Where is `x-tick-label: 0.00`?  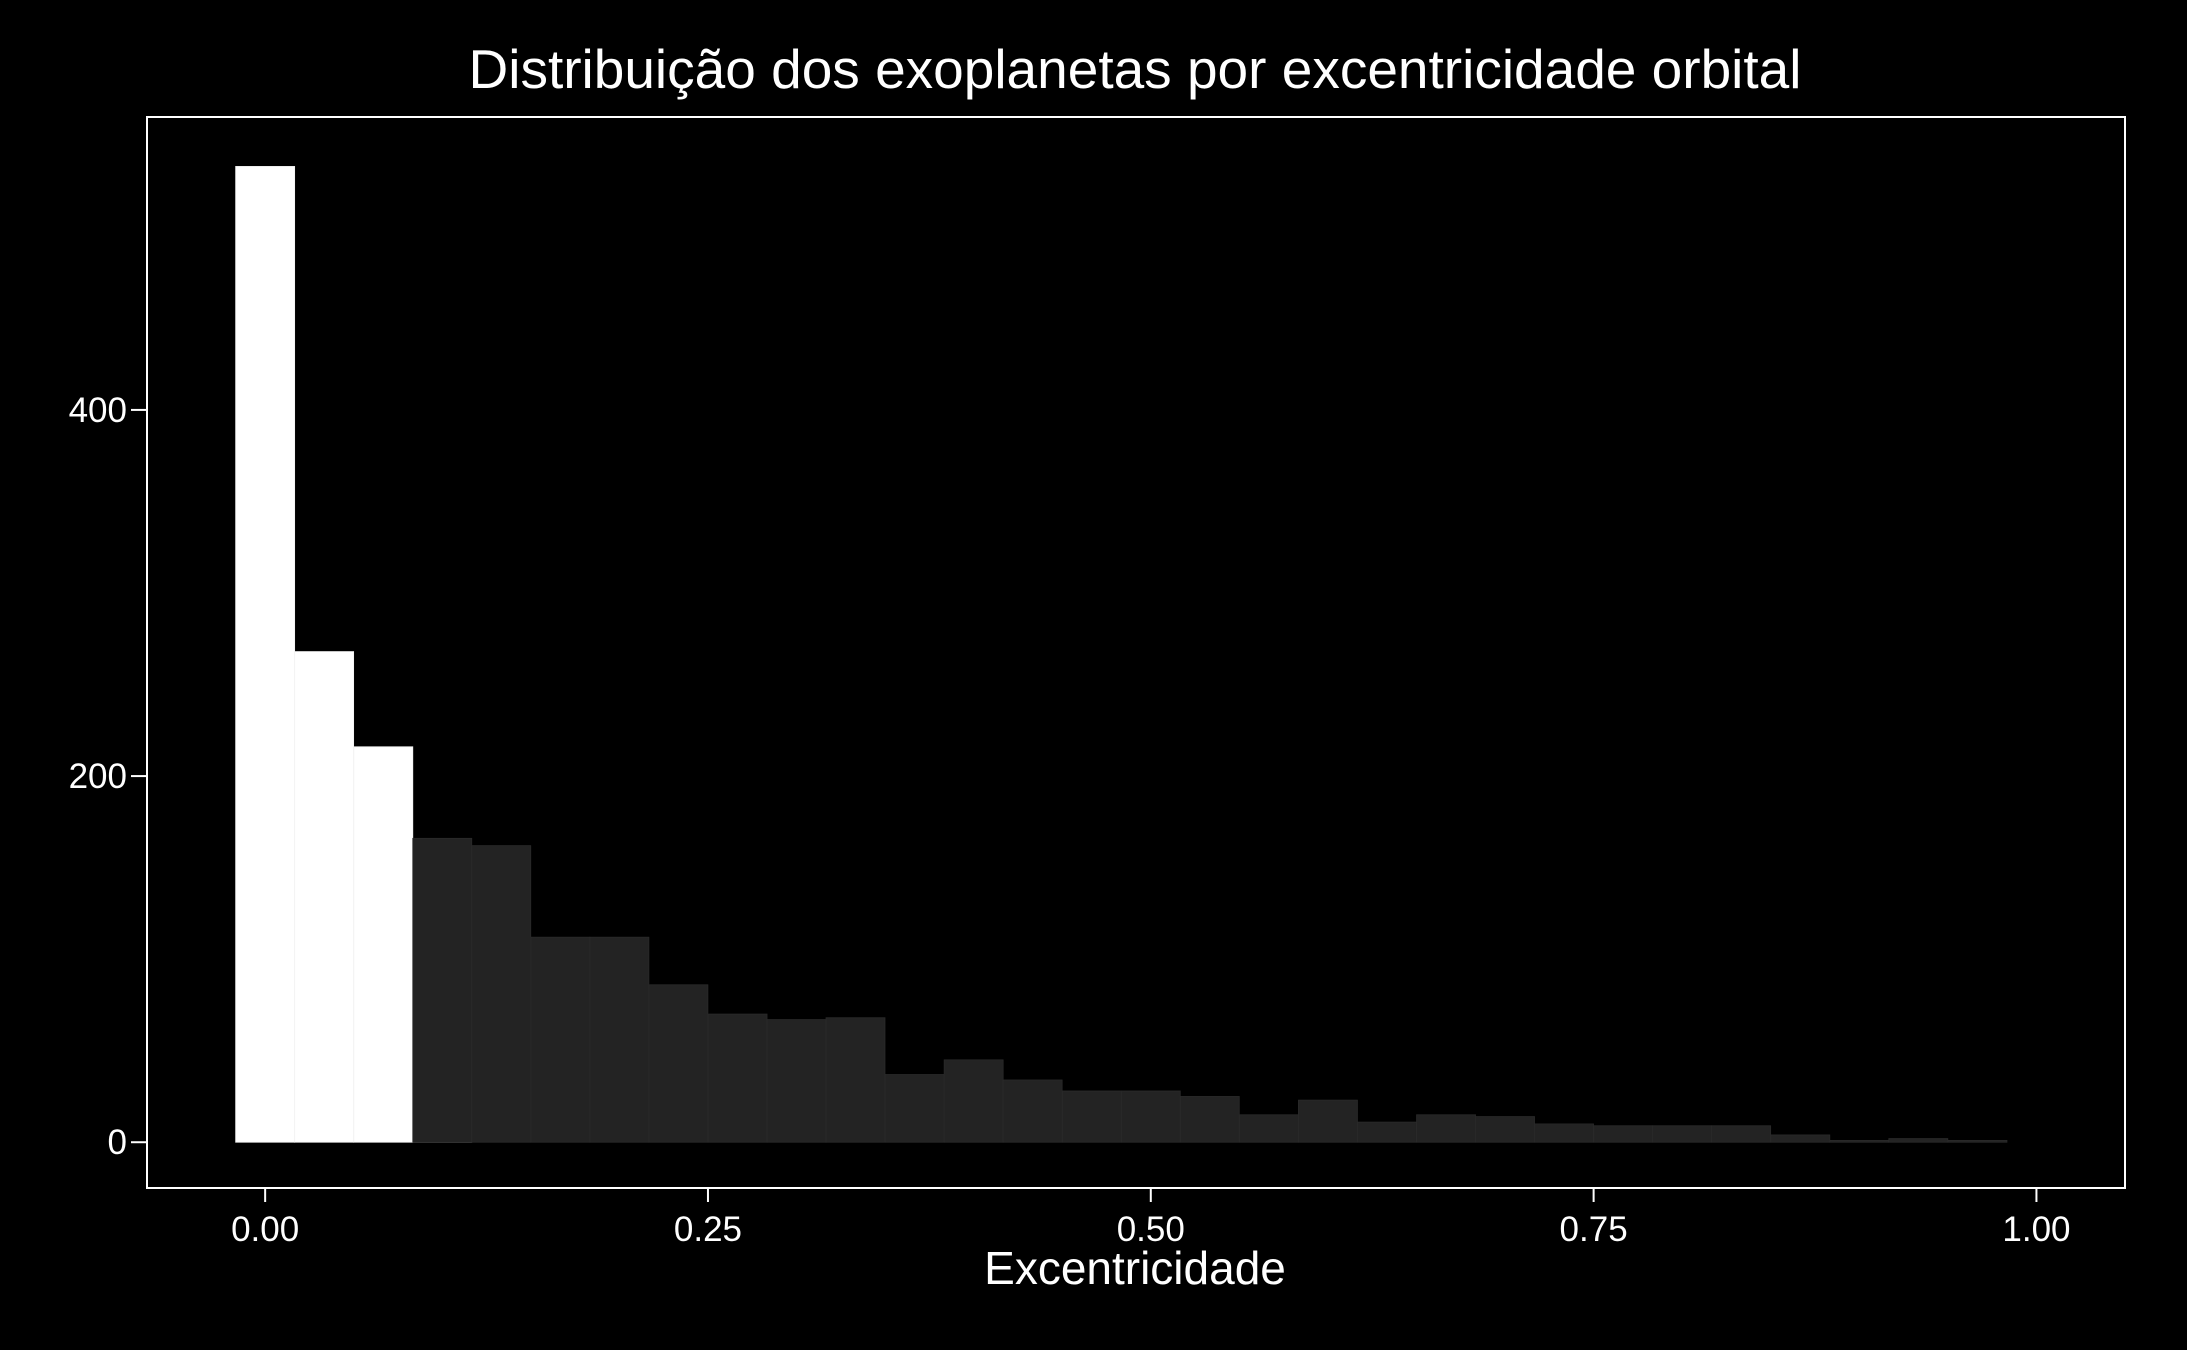 x-tick-label: 0.00 is located at coordinates (265, 1229).